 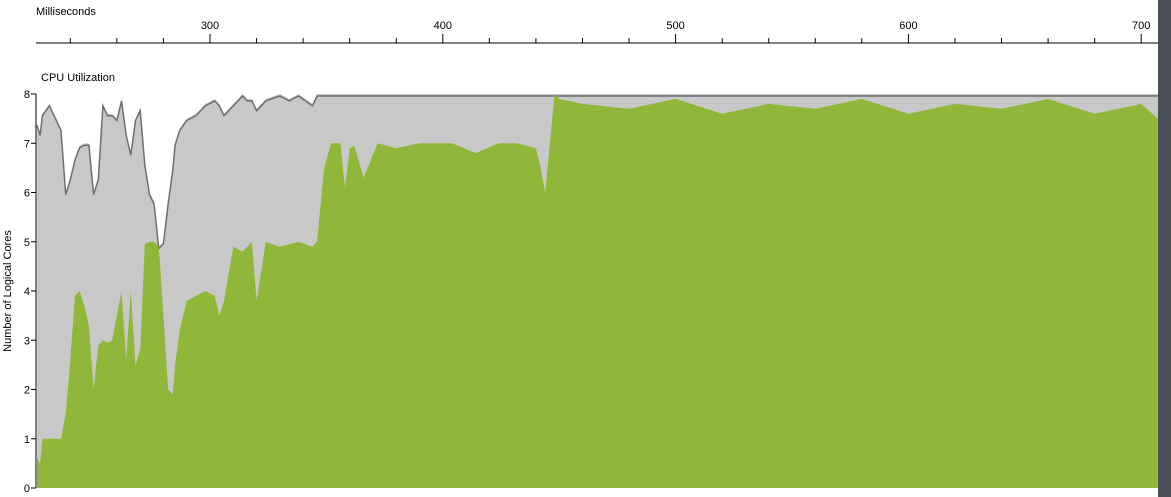 I want to click on time-ruler-labels: 300 400 500 600 700, so click(x=676, y=26).